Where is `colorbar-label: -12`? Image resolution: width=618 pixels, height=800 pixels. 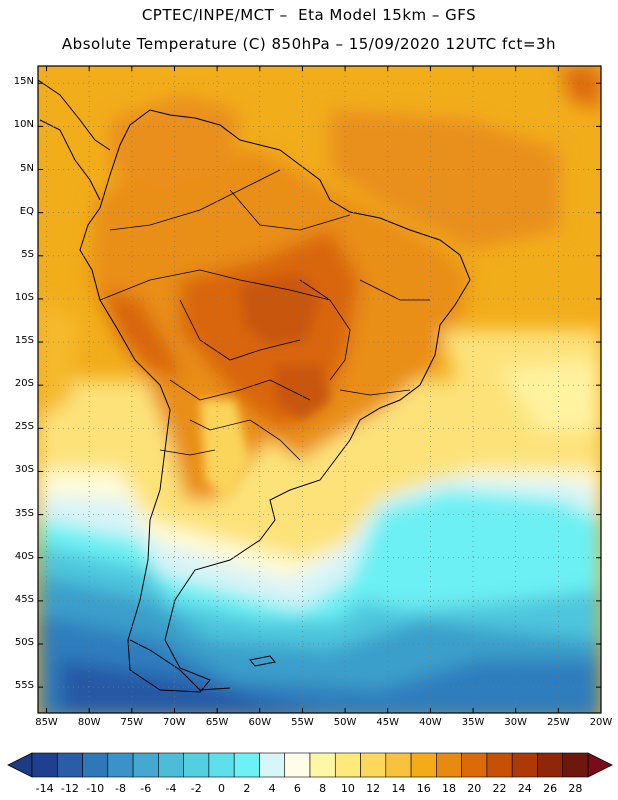 colorbar-label: -12 is located at coordinates (69, 788).